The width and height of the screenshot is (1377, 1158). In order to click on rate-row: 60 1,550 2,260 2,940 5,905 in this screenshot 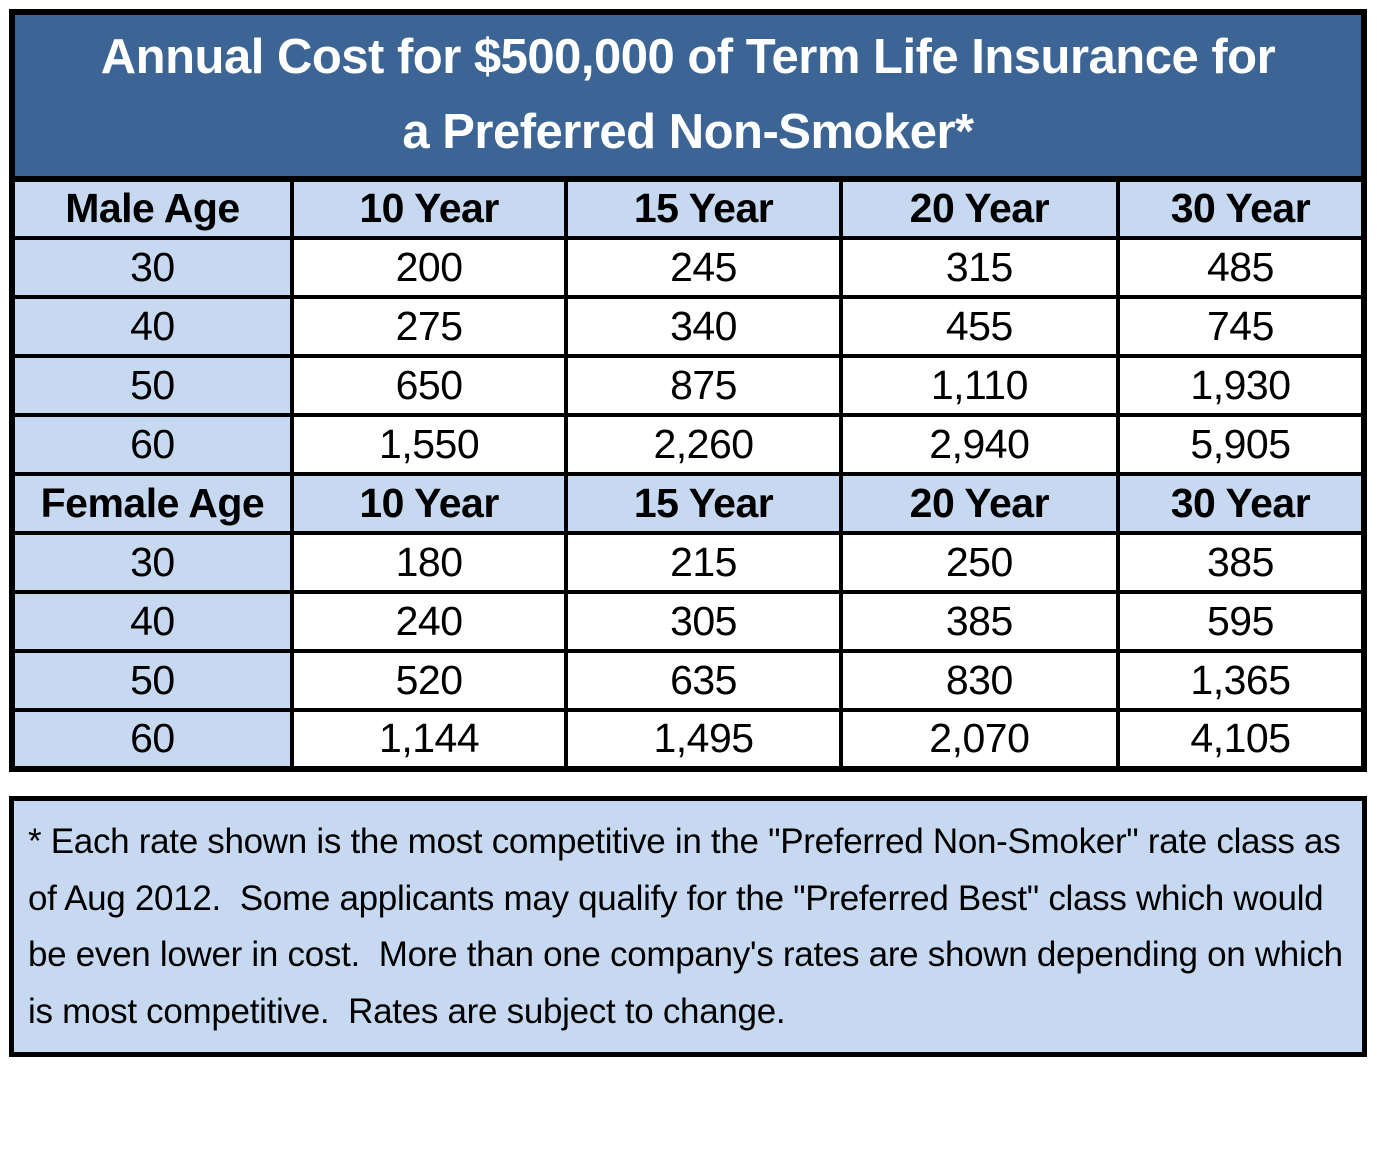, I will do `click(688, 444)`.